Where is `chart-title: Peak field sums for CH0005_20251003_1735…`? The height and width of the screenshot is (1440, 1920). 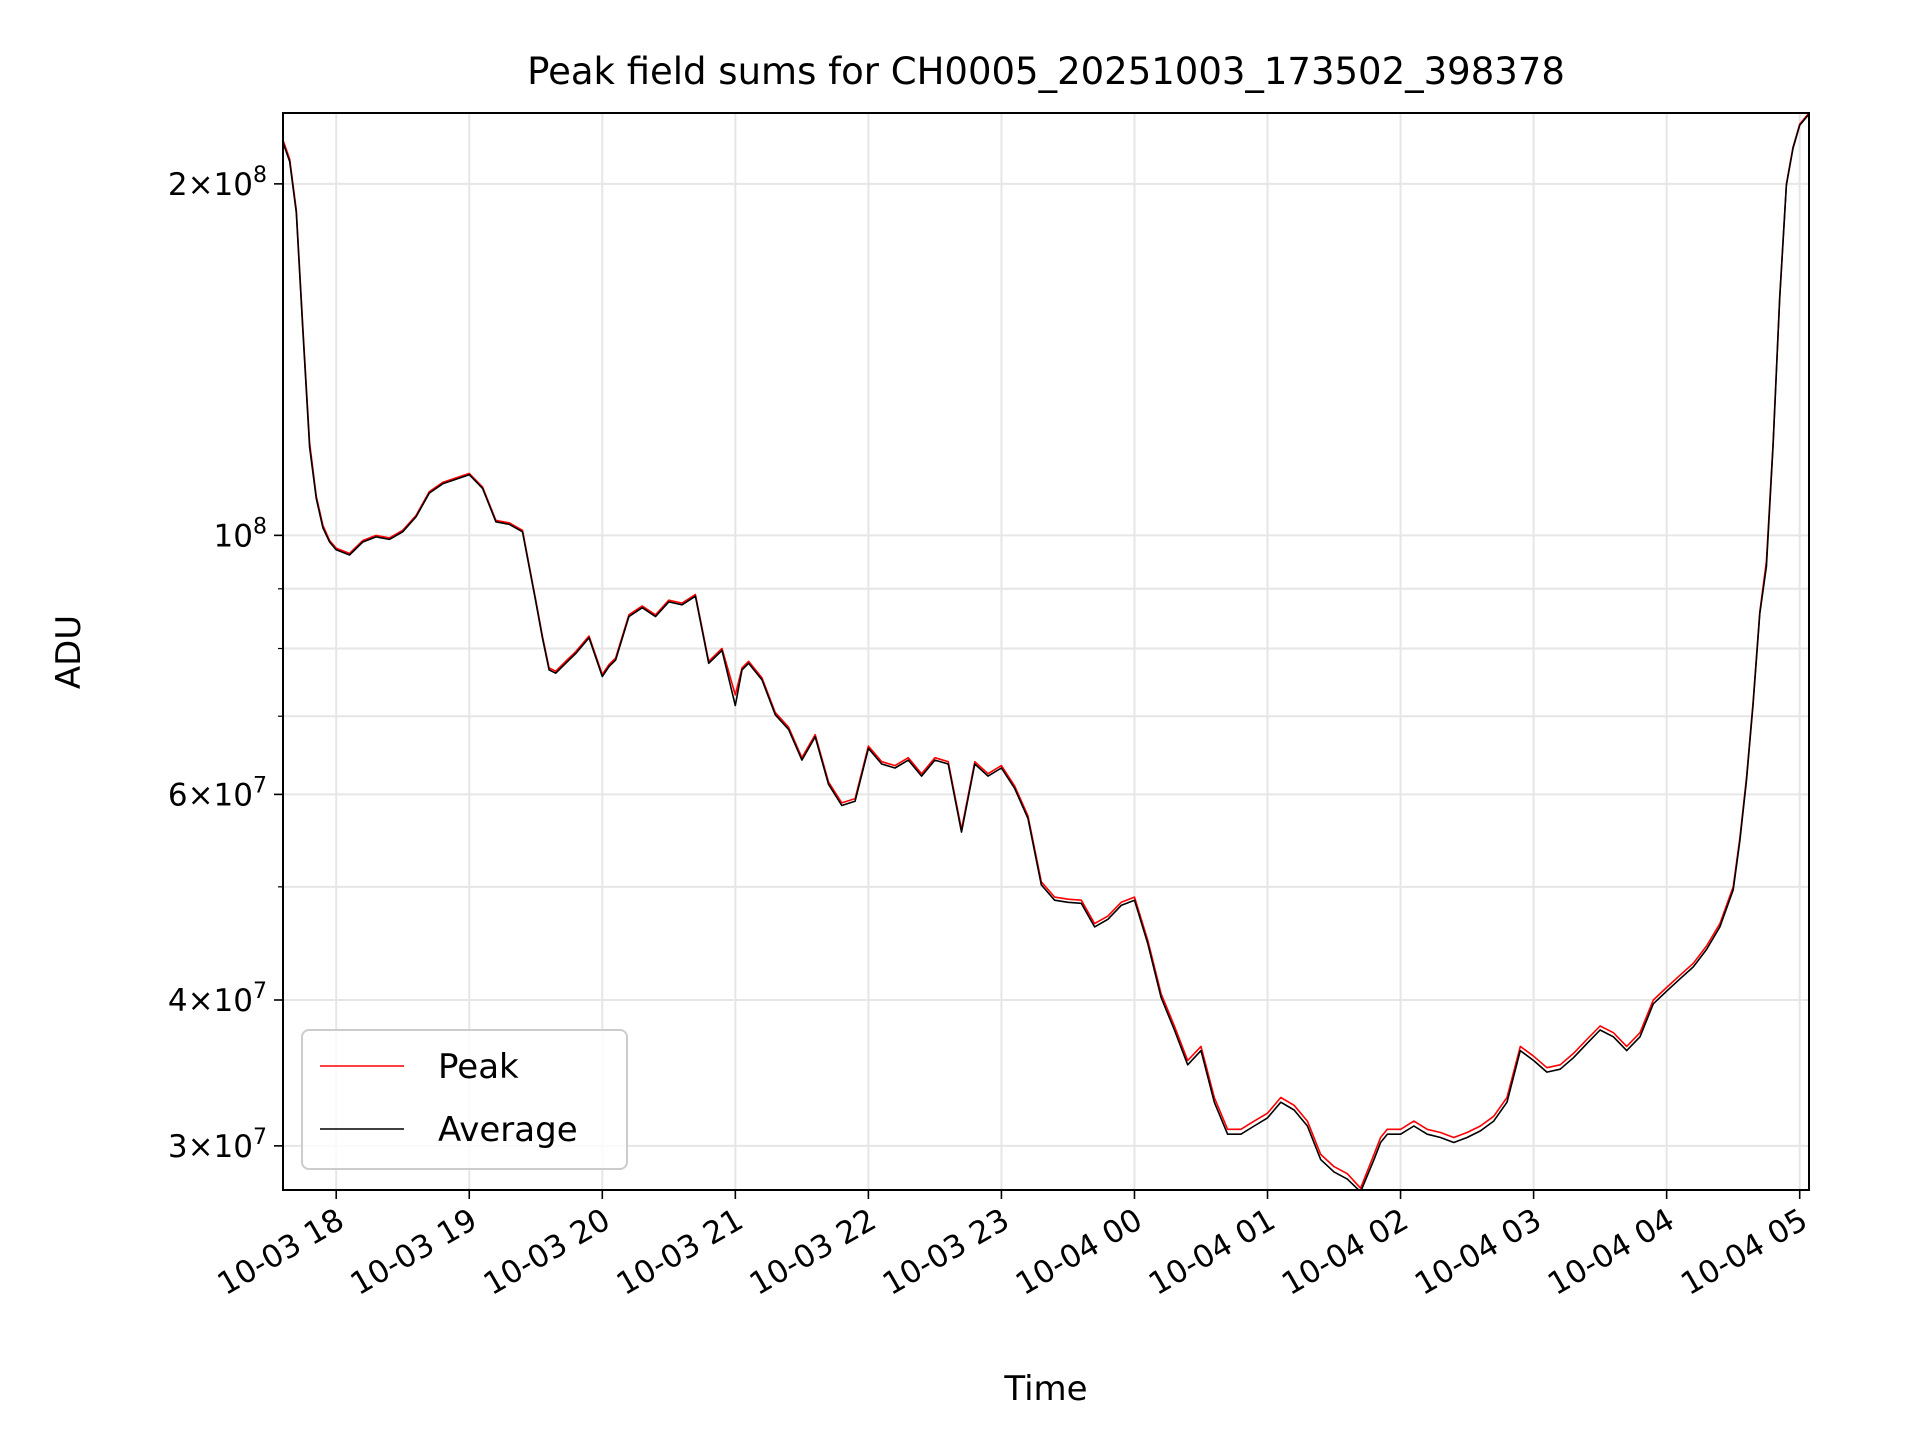 chart-title: Peak field sums for CH0005_20251003_1735… is located at coordinates (1046, 71).